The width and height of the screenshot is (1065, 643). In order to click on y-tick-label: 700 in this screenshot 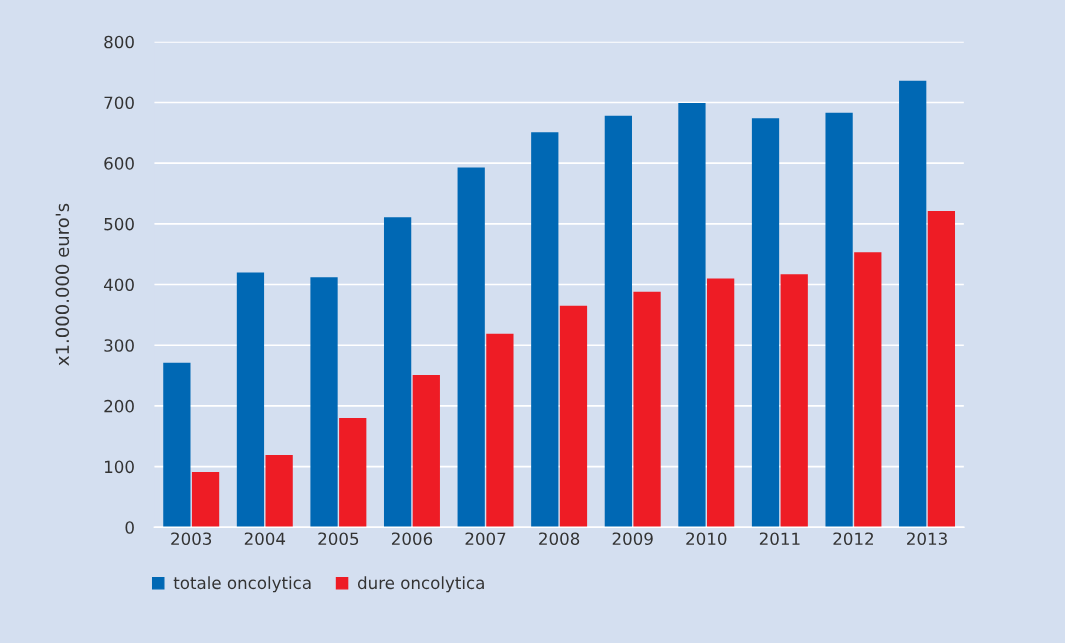, I will do `click(119, 103)`.